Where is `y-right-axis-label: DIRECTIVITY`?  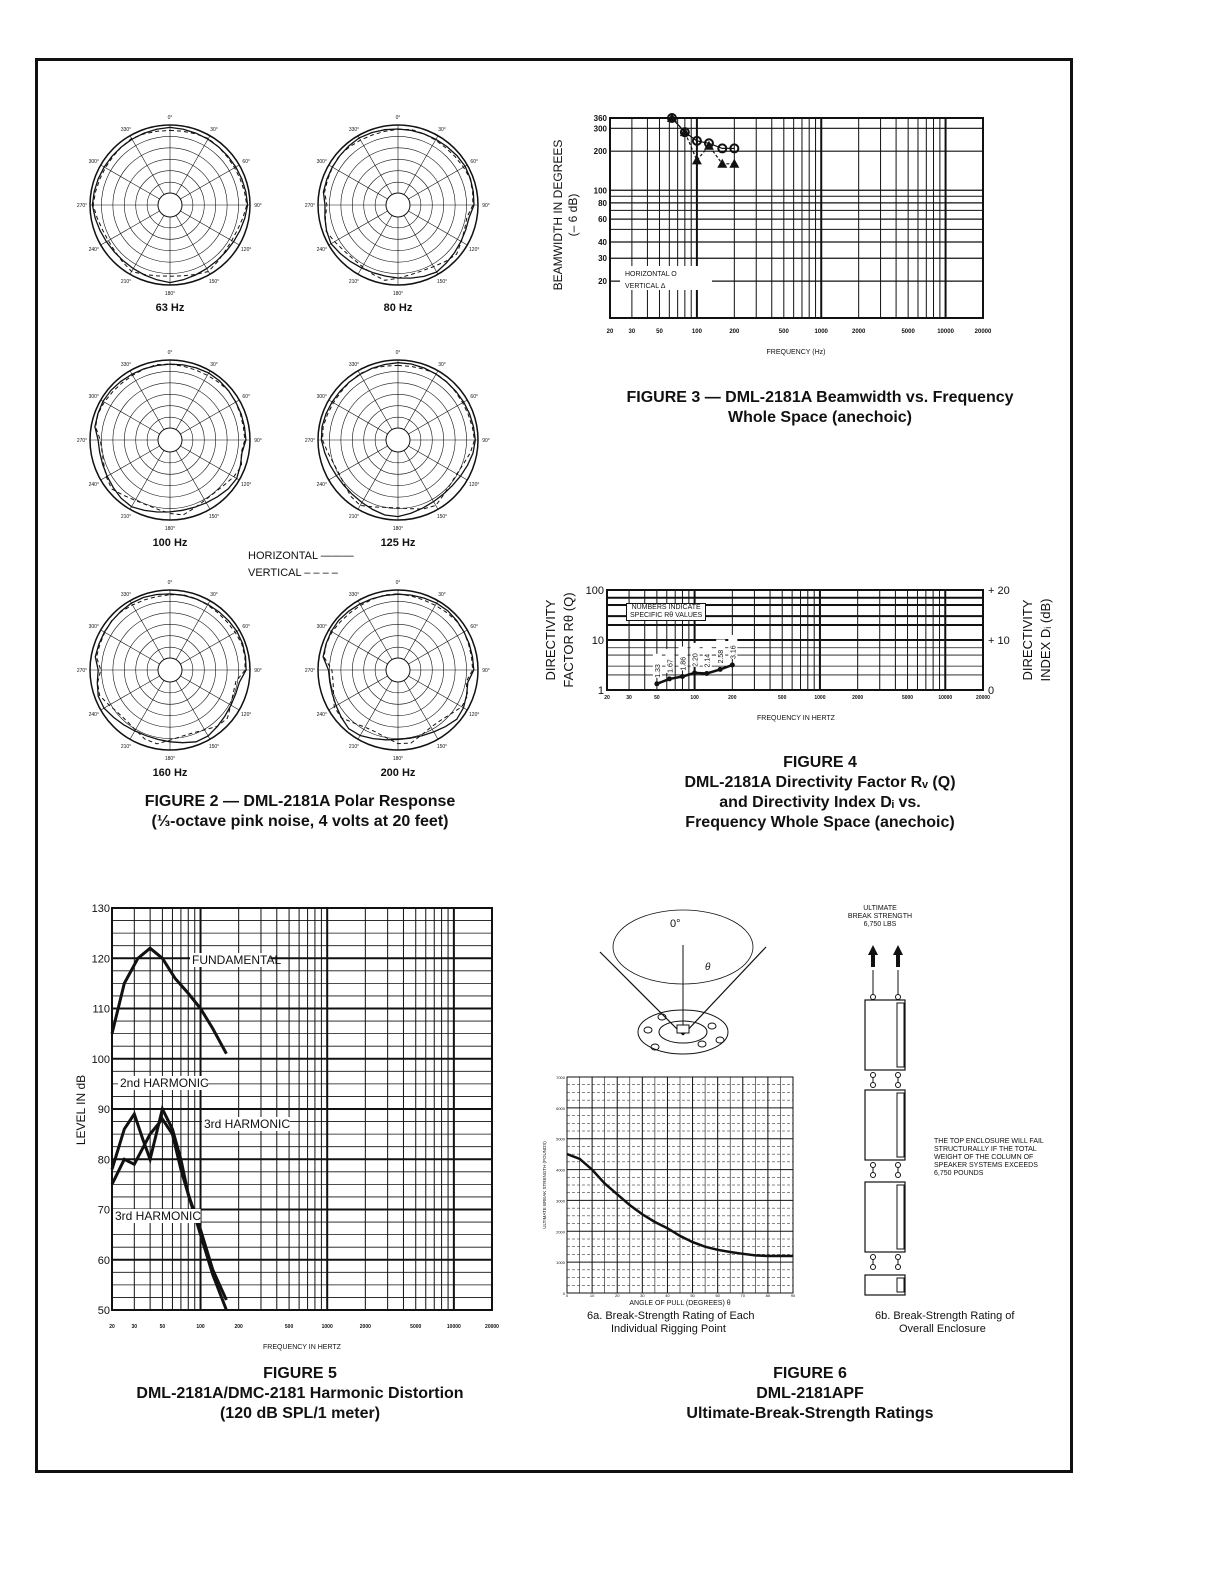 y-right-axis-label: DIRECTIVITY is located at coordinates (1027, 639).